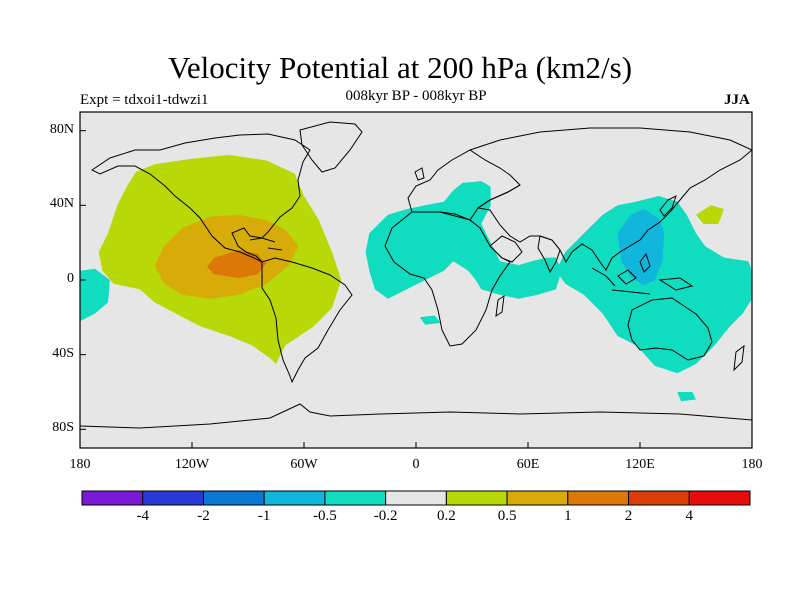 The width and height of the screenshot is (800, 600). What do you see at coordinates (400, 67) in the screenshot?
I see `chart-title: Velocity Potential at 200 hPa (km2/s)` at bounding box center [400, 67].